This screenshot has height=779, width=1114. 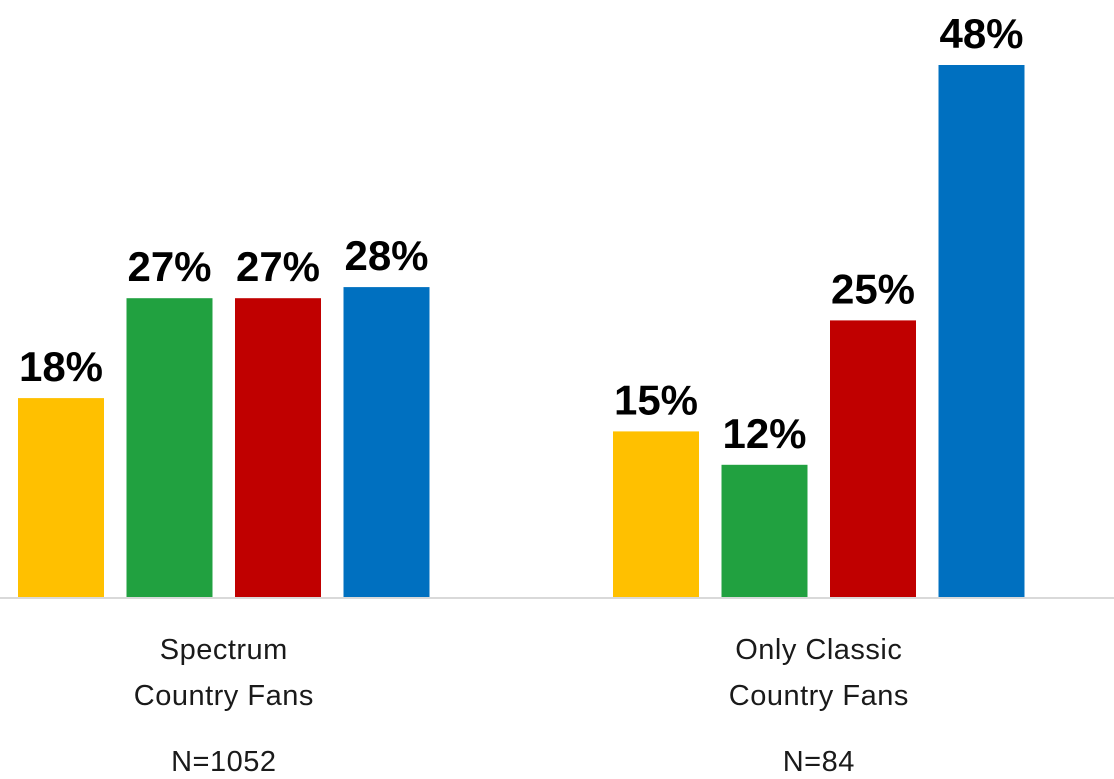 I want to click on data-label-group1-series1: 18%, so click(x=61, y=366).